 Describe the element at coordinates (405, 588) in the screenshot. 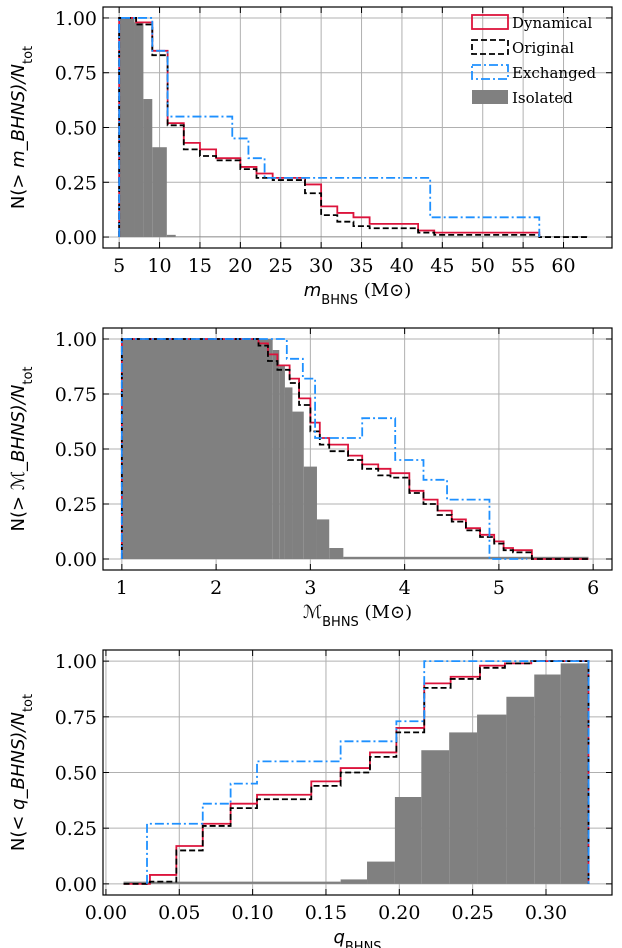

I see `x-tick-label: 4` at that location.